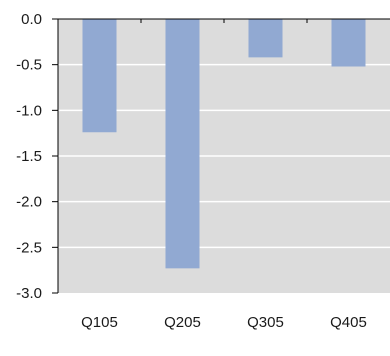 This screenshot has width=390, height=356. Describe the element at coordinates (29, 293) in the screenshot. I see `y-tick-label: -3.0` at that location.